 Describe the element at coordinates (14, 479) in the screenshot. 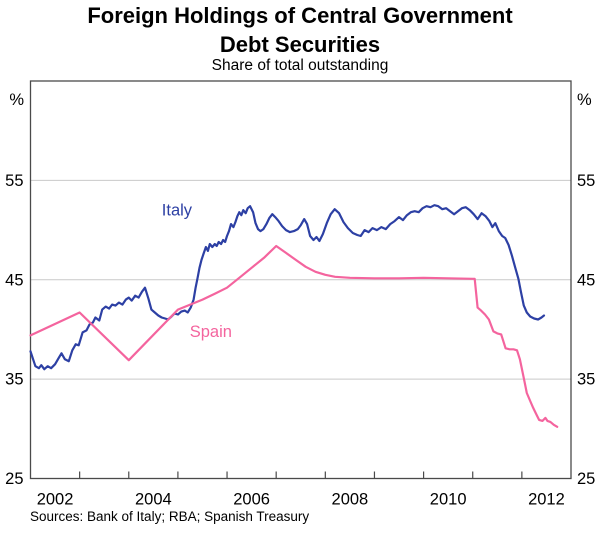

I see `y-tick-label-left-25: 25` at that location.